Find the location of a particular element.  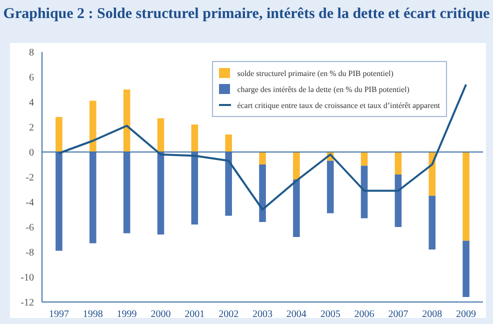

x-tick-label: 2004 is located at coordinates (296, 314).